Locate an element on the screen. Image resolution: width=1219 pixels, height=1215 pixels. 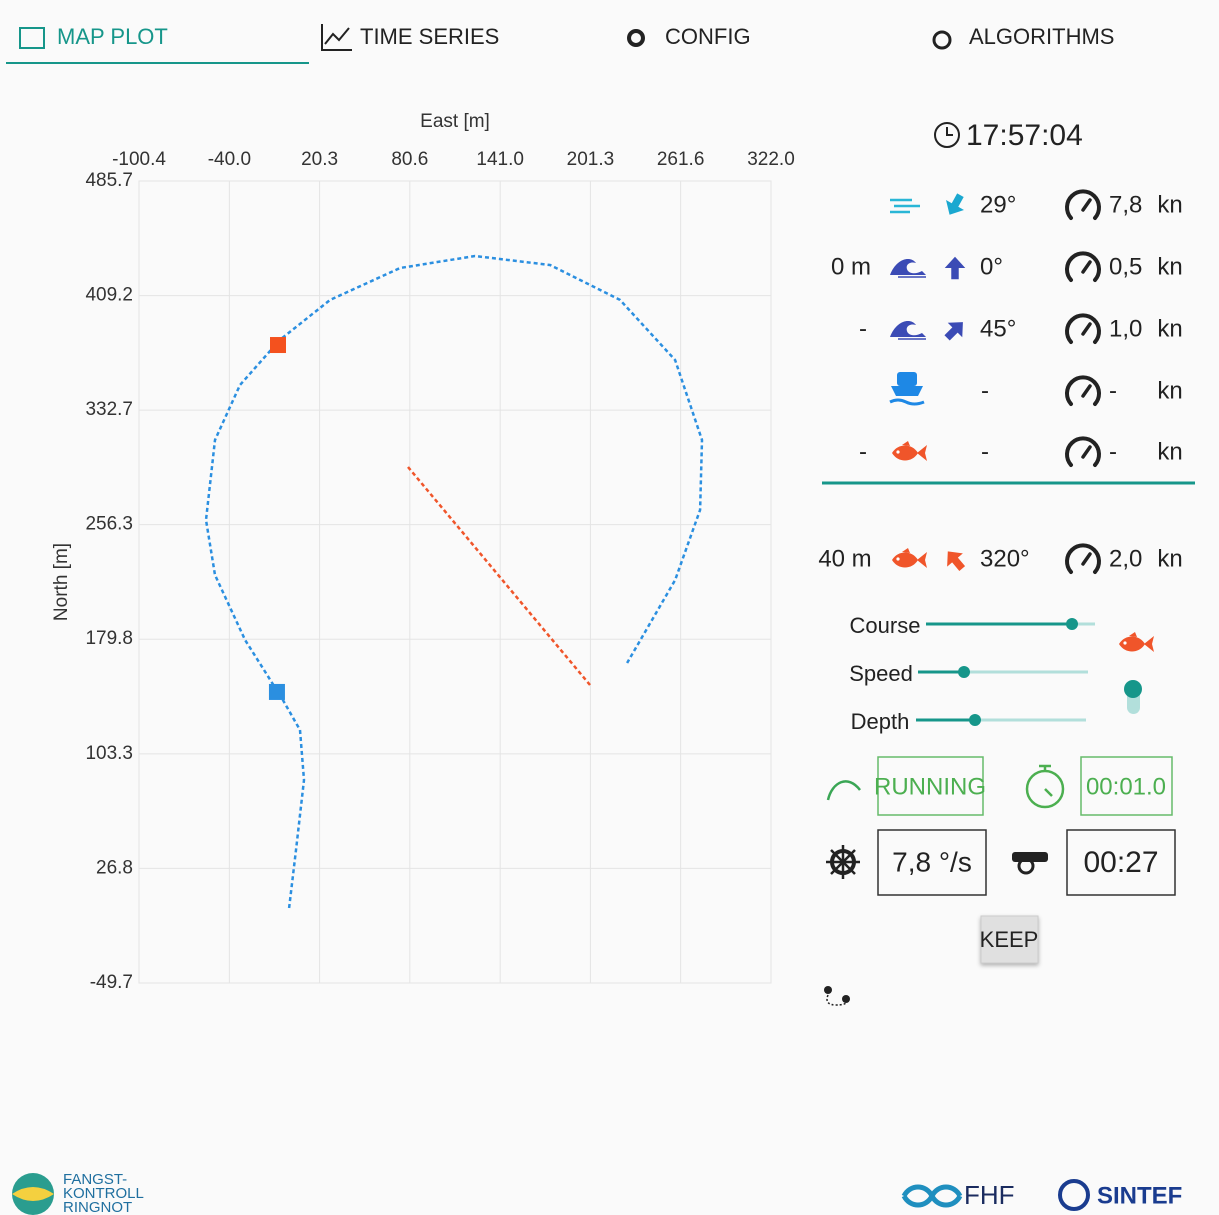
x-tick-label: 20.3 is located at coordinates (319, 159).